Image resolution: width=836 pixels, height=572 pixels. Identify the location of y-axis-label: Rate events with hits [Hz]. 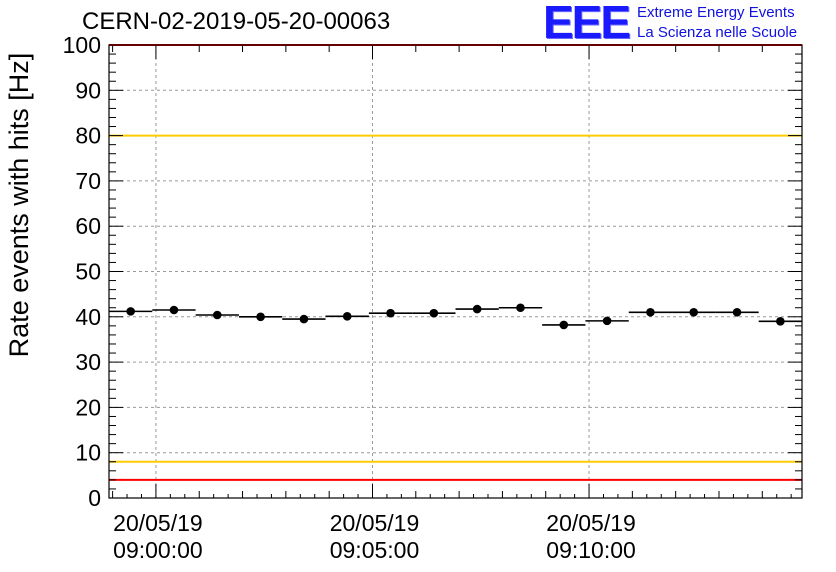
(19, 205).